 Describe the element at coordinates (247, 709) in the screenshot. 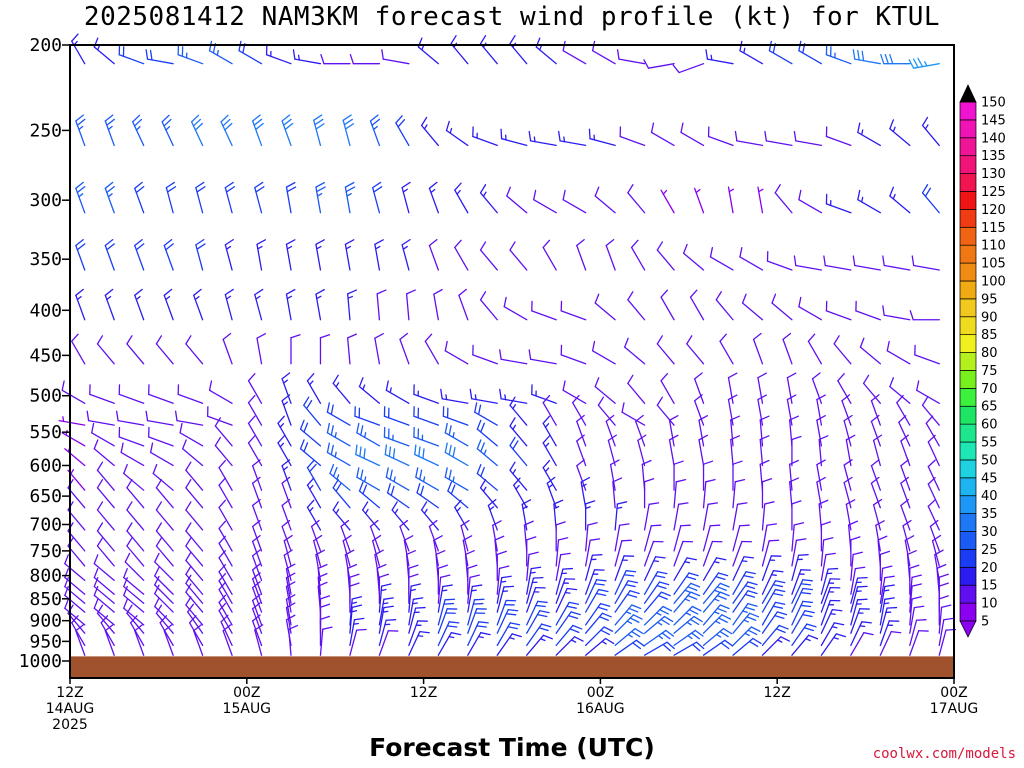

I see `x-tick-label: 15AUG` at that location.